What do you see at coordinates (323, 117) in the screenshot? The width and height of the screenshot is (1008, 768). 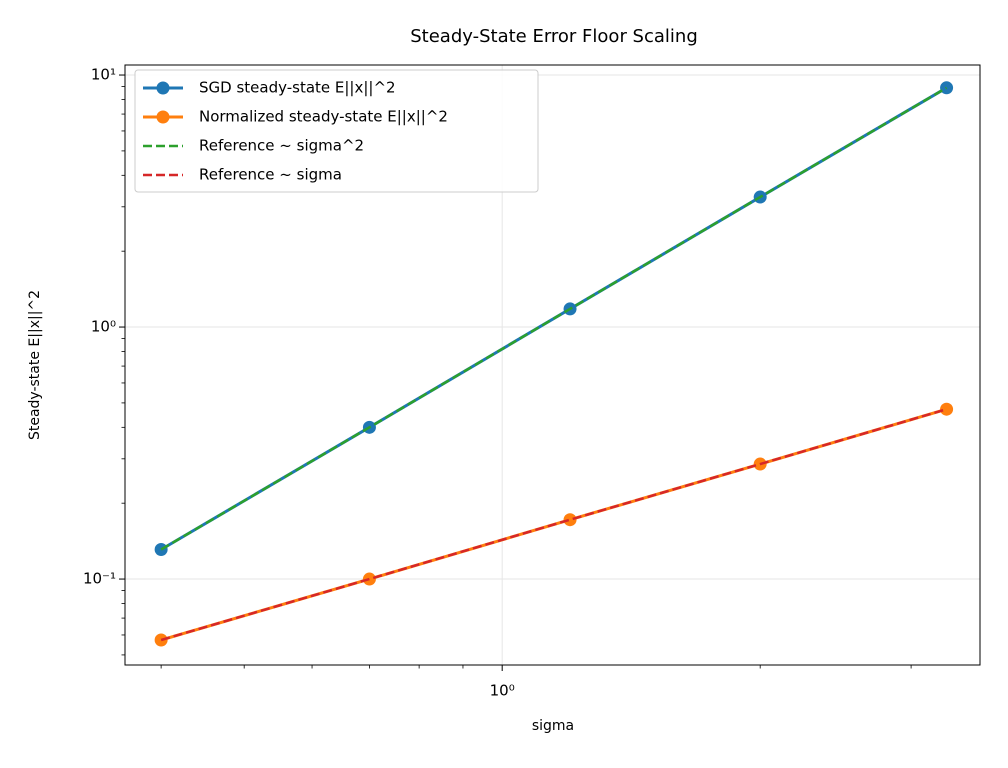 I see `legend-label: Normalized steady-state E||x||^2` at bounding box center [323, 117].